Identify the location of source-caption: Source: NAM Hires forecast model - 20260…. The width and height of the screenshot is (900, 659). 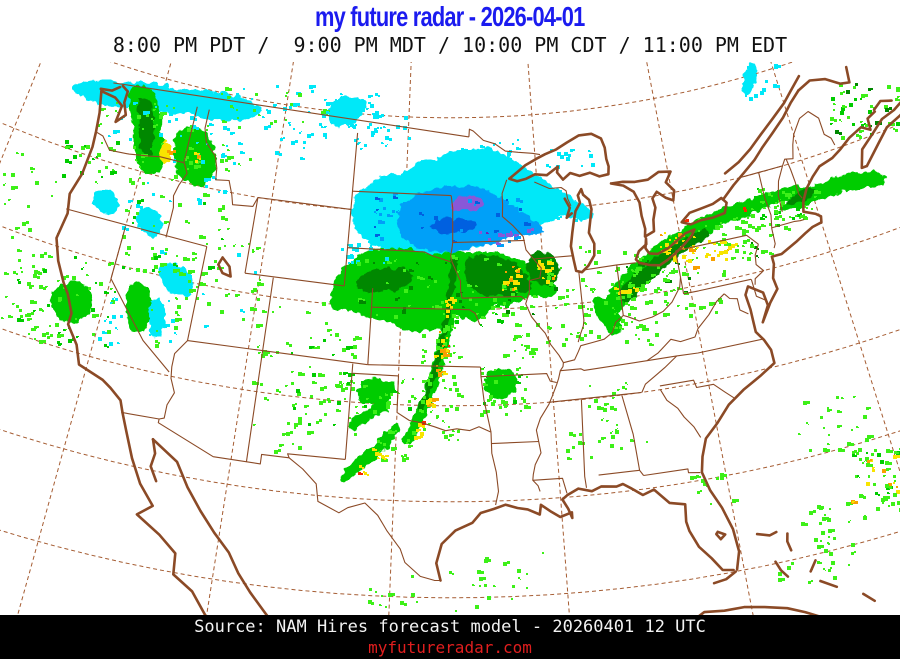
(450, 627).